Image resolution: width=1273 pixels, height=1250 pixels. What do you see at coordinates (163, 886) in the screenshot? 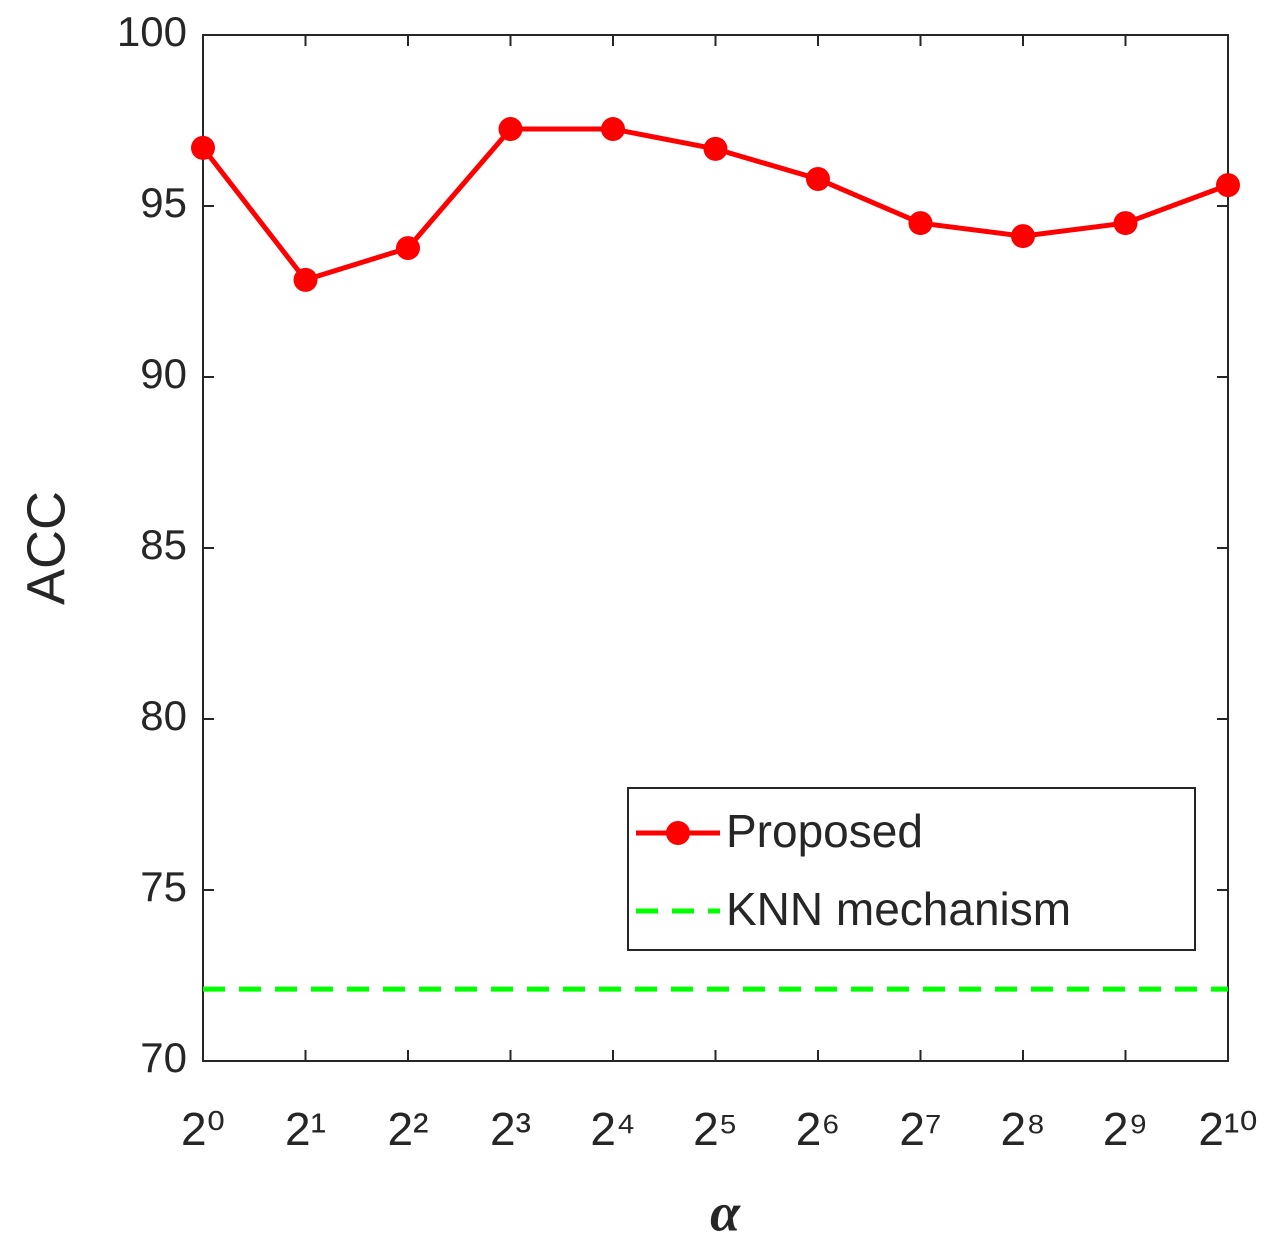
I see `y-tick-label: 75` at bounding box center [163, 886].